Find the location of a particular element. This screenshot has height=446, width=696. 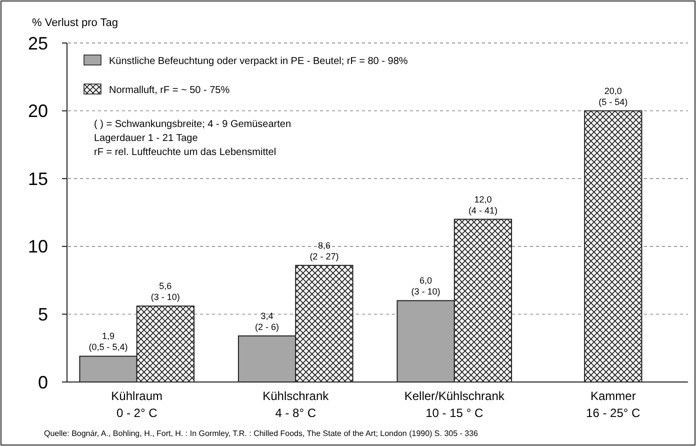

data-label: 6,0 (3 - 10) is located at coordinates (425, 286).